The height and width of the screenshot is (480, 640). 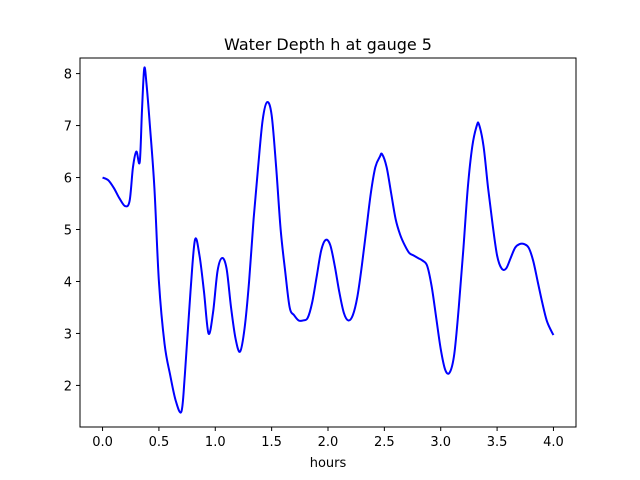 What do you see at coordinates (68, 282) in the screenshot?
I see `y-tick-label: 4` at bounding box center [68, 282].